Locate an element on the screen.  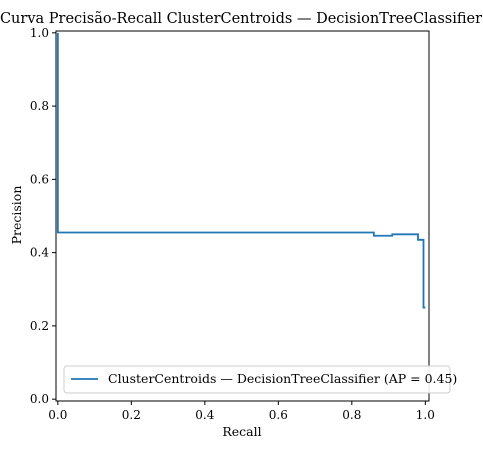
legend-box is located at coordinates (257, 379).